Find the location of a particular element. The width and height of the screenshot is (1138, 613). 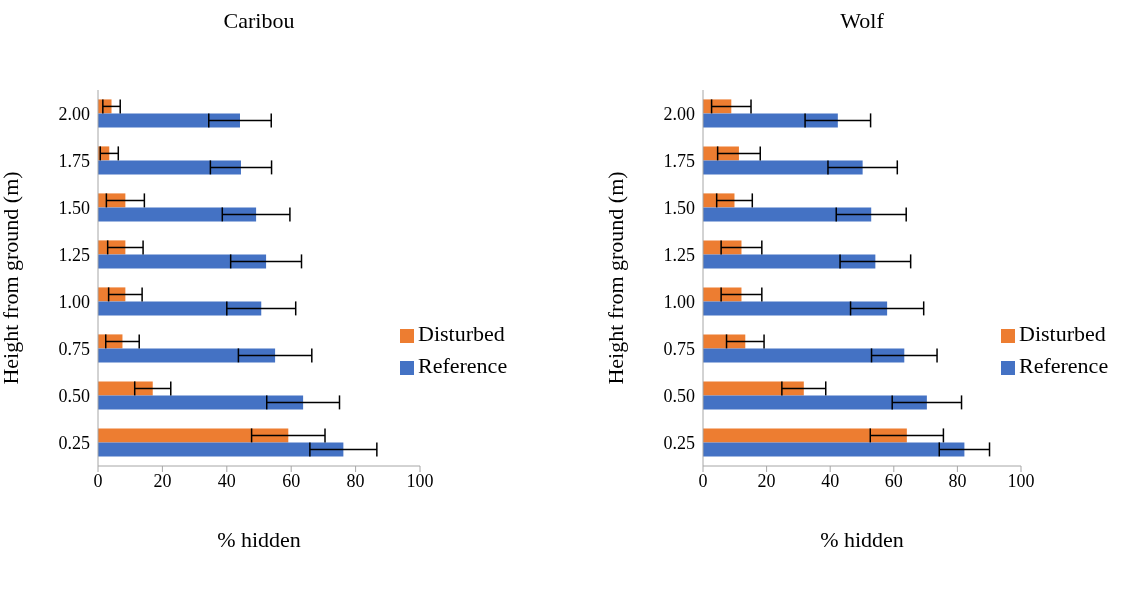

chart-title: Caribou is located at coordinates (259, 21).